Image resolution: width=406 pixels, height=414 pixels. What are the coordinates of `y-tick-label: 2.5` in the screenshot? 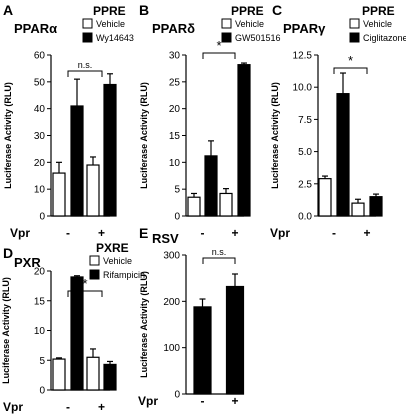 It's located at (305, 184).